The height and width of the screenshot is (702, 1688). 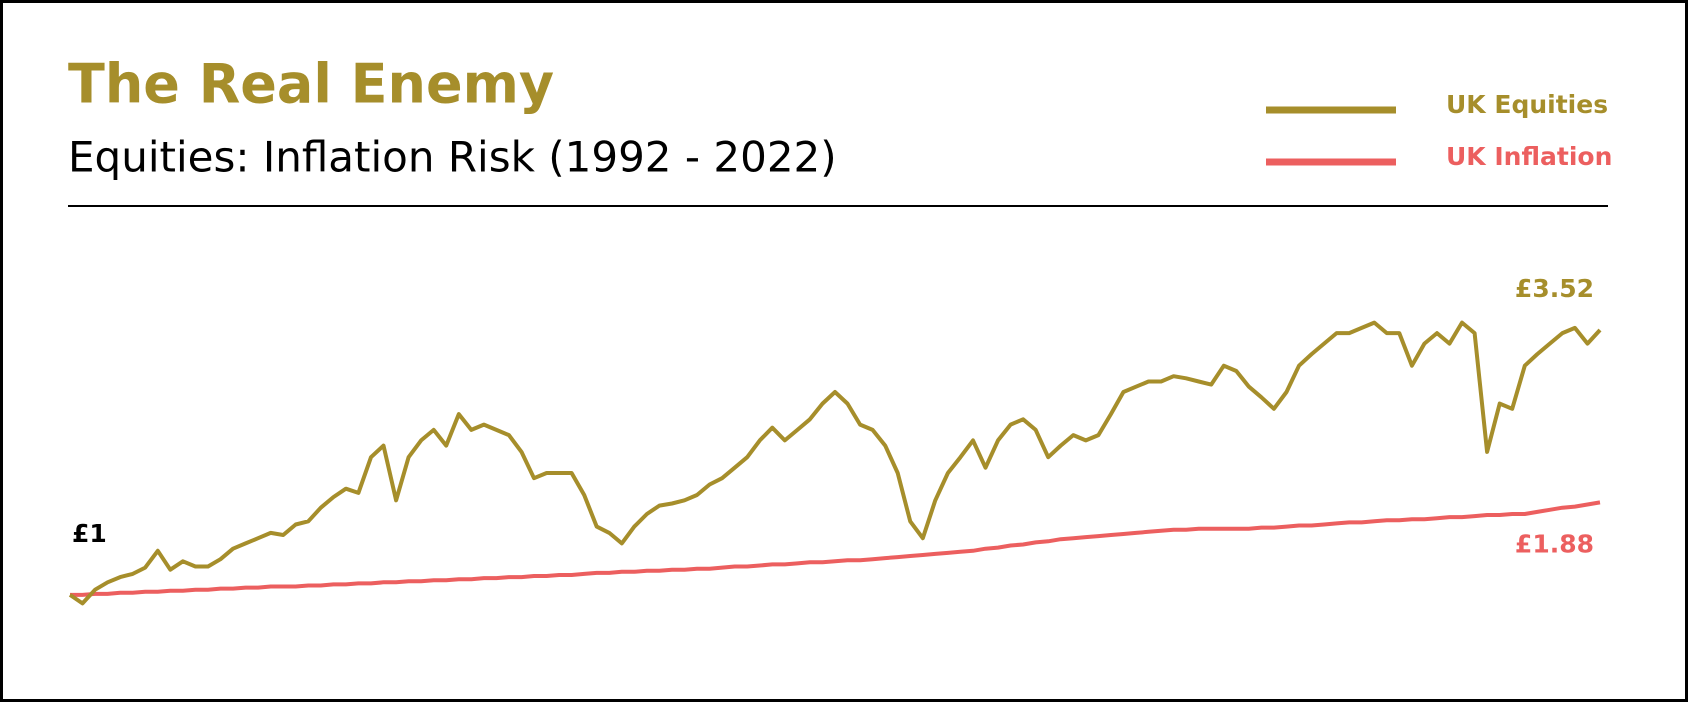 What do you see at coordinates (1529, 156) in the screenshot?
I see `legend-label: UK Inflation` at bounding box center [1529, 156].